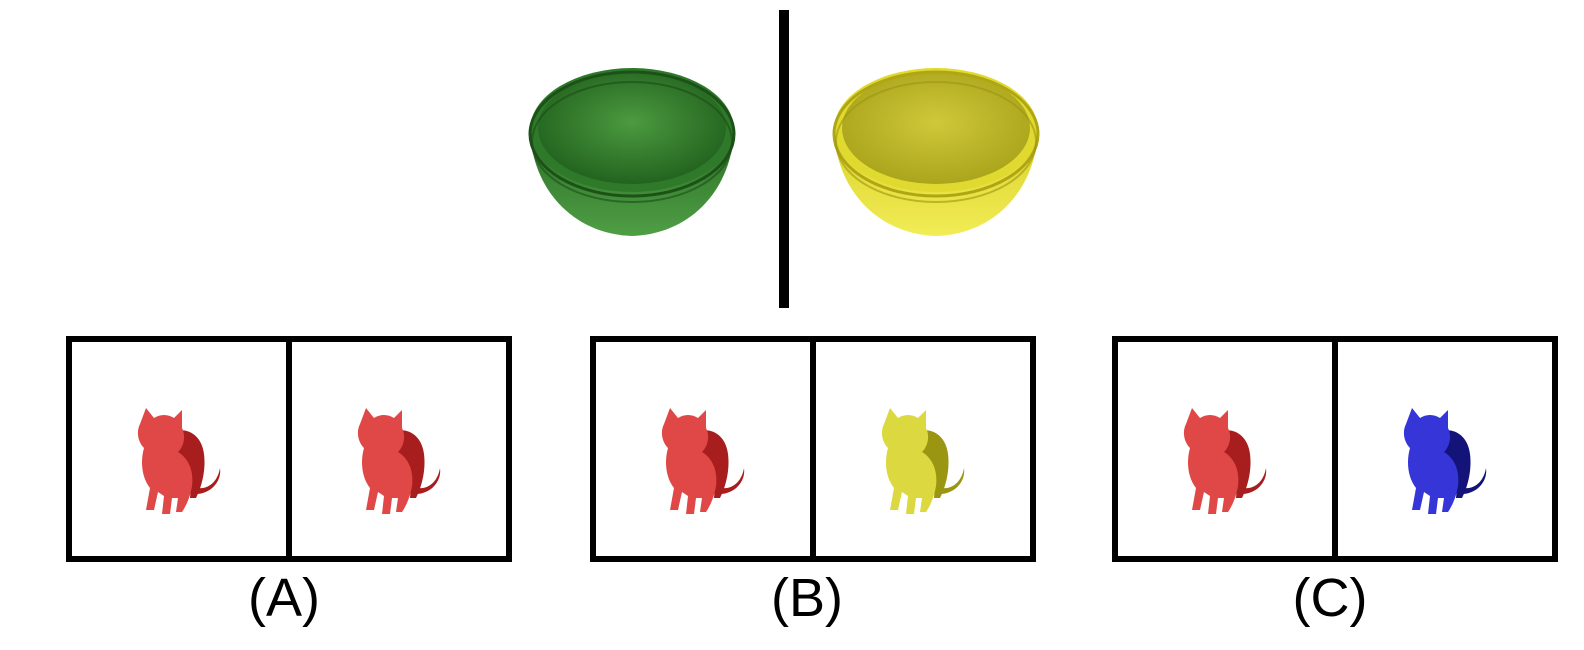  Describe the element at coordinates (284, 598) in the screenshot. I see `option-a-label: (A)` at that location.